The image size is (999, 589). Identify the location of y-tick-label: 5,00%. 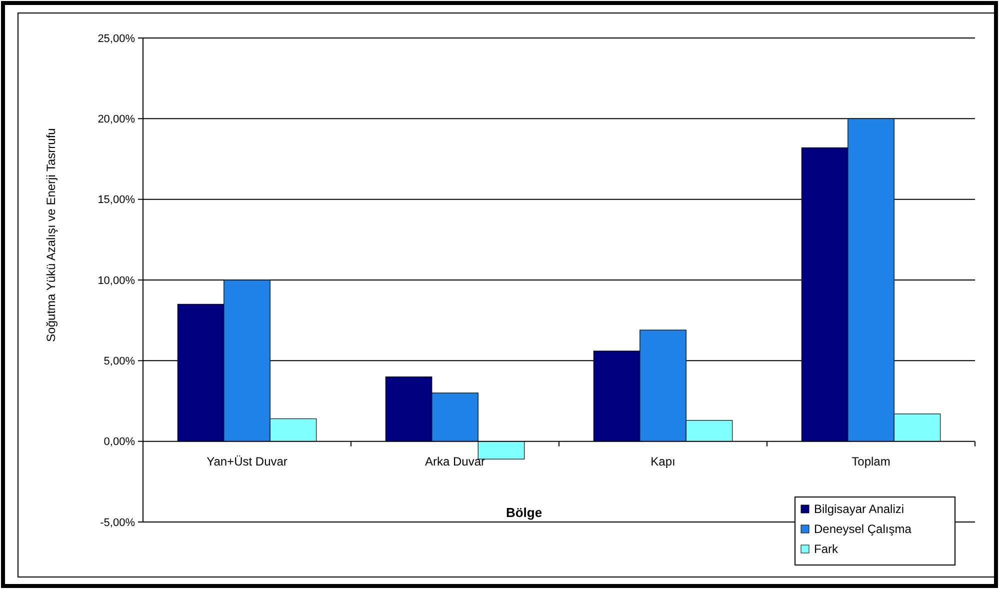
(120, 362).